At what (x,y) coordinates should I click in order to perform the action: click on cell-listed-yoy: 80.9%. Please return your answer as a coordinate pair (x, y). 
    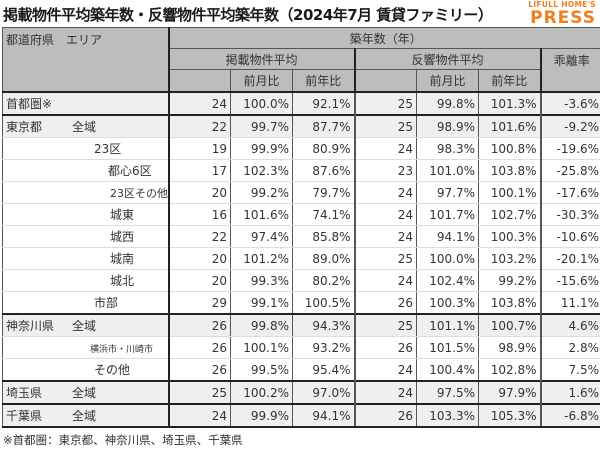
    Looking at the image, I should click on (323, 148).